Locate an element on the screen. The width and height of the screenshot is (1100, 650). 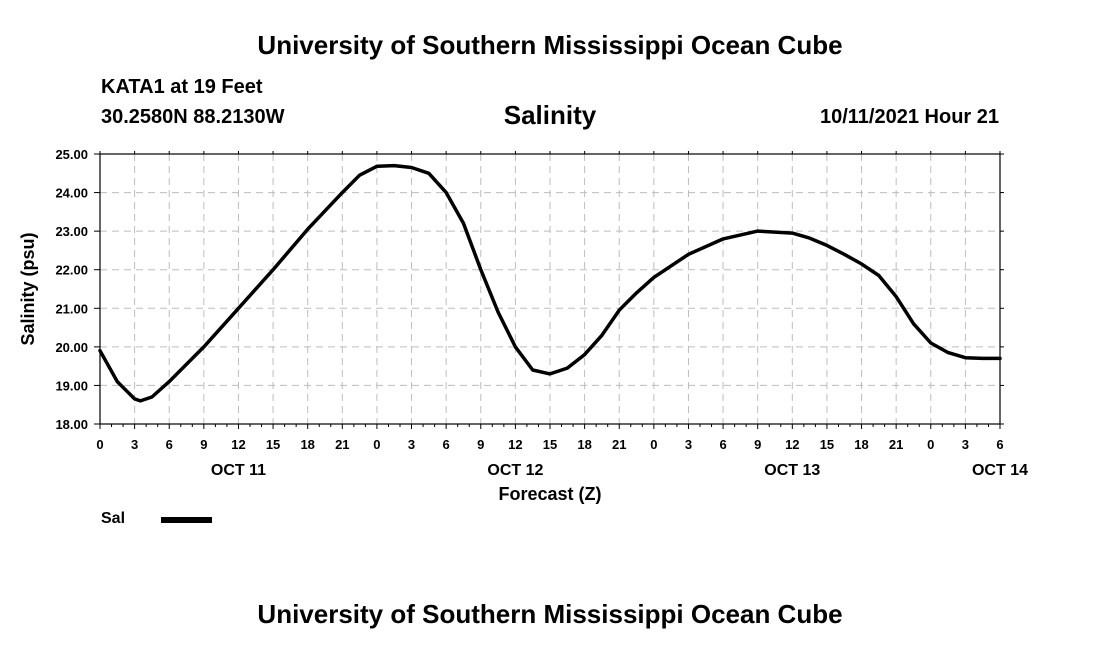
forecast-datetime: 10/11/2021 Hour 21 is located at coordinates (909, 117).